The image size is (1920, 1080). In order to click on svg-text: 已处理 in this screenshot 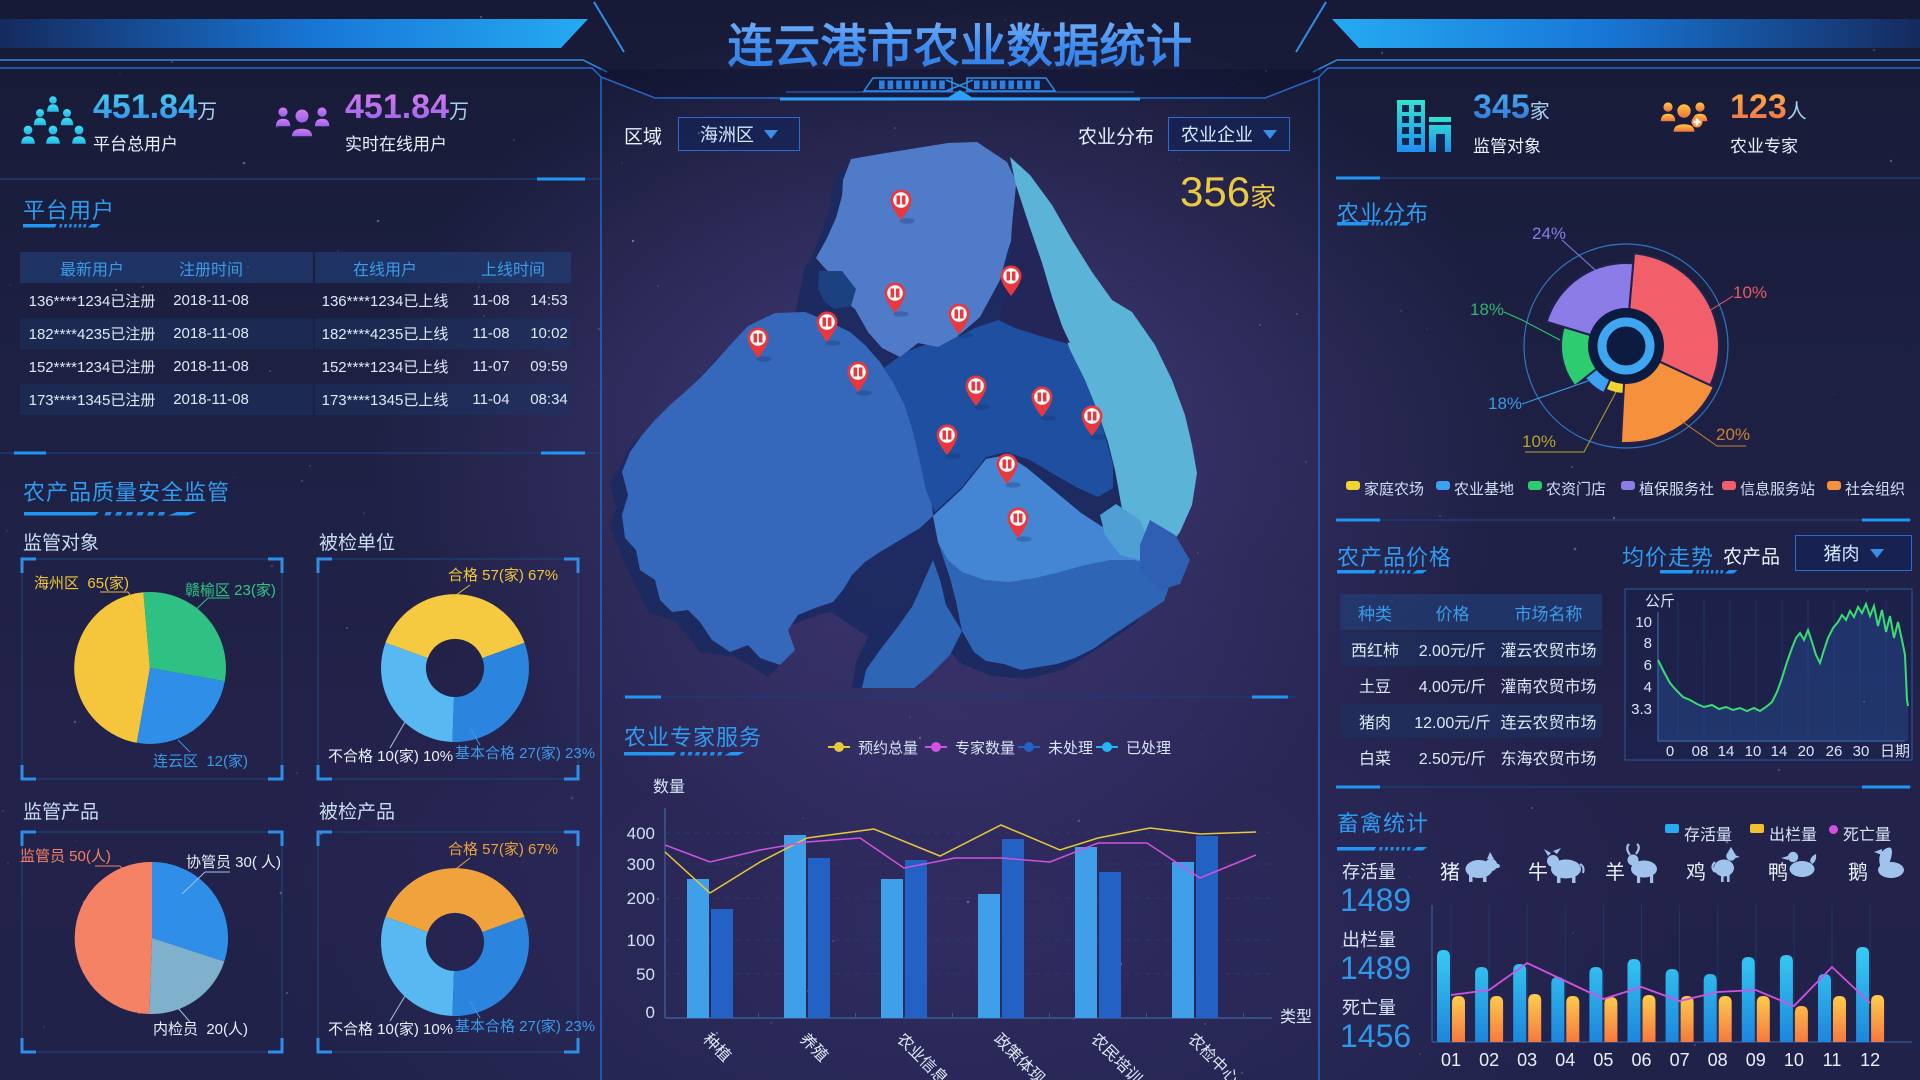, I will do `click(1148, 748)`.